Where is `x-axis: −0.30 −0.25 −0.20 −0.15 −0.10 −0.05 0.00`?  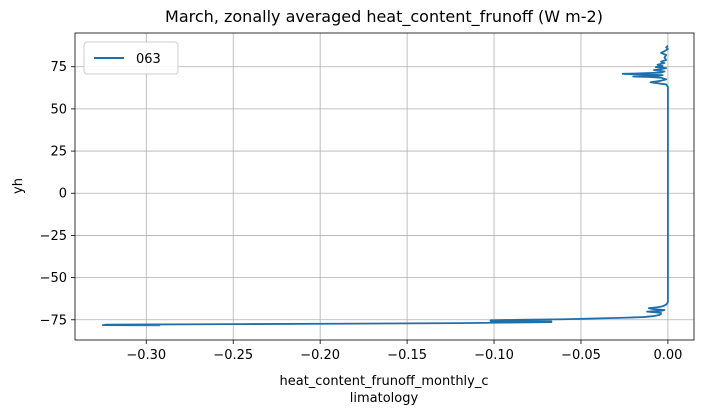
x-axis: −0.30 −0.25 −0.20 −0.15 −0.10 −0.05 0.00 is located at coordinates (404, 351).